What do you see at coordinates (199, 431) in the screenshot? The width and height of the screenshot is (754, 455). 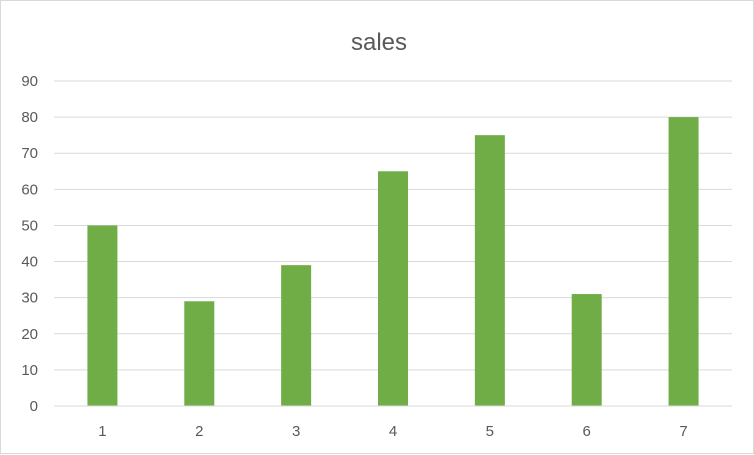 I see `x-tick-label: 2` at bounding box center [199, 431].